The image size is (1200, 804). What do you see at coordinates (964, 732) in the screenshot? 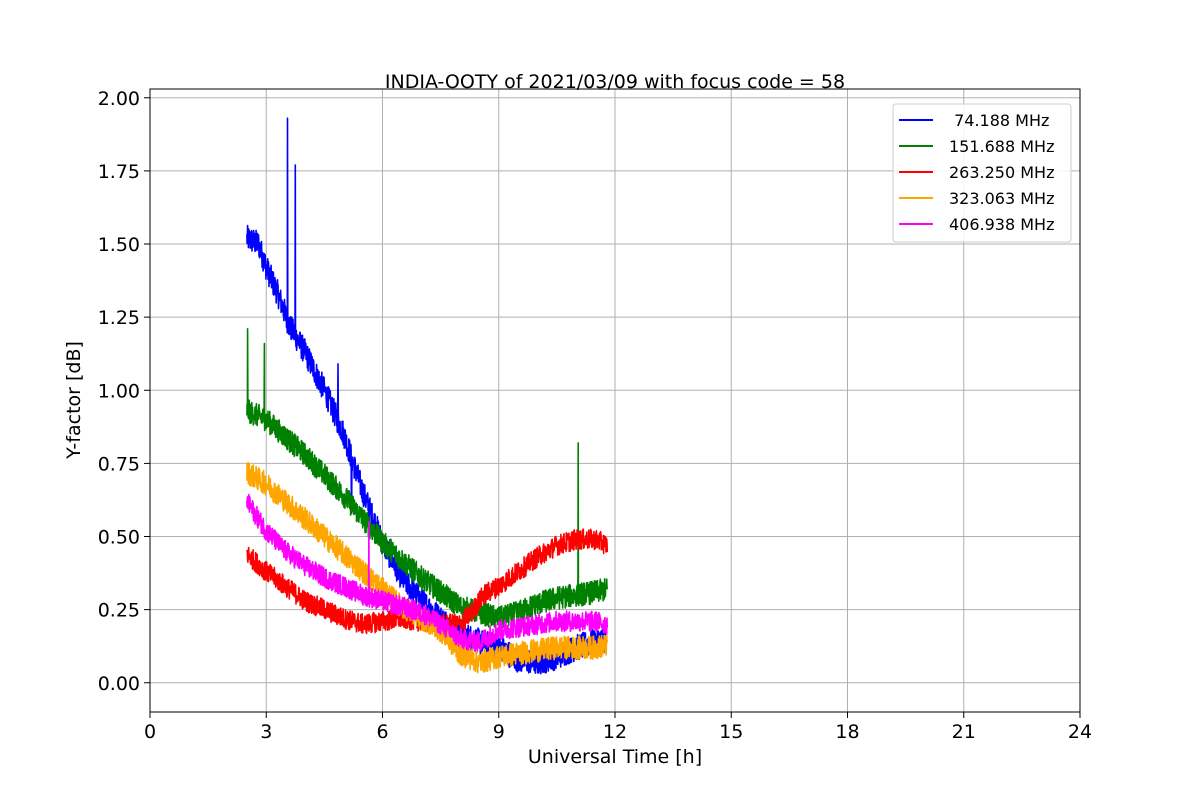
I see `x-tick-label: 21` at bounding box center [964, 732].